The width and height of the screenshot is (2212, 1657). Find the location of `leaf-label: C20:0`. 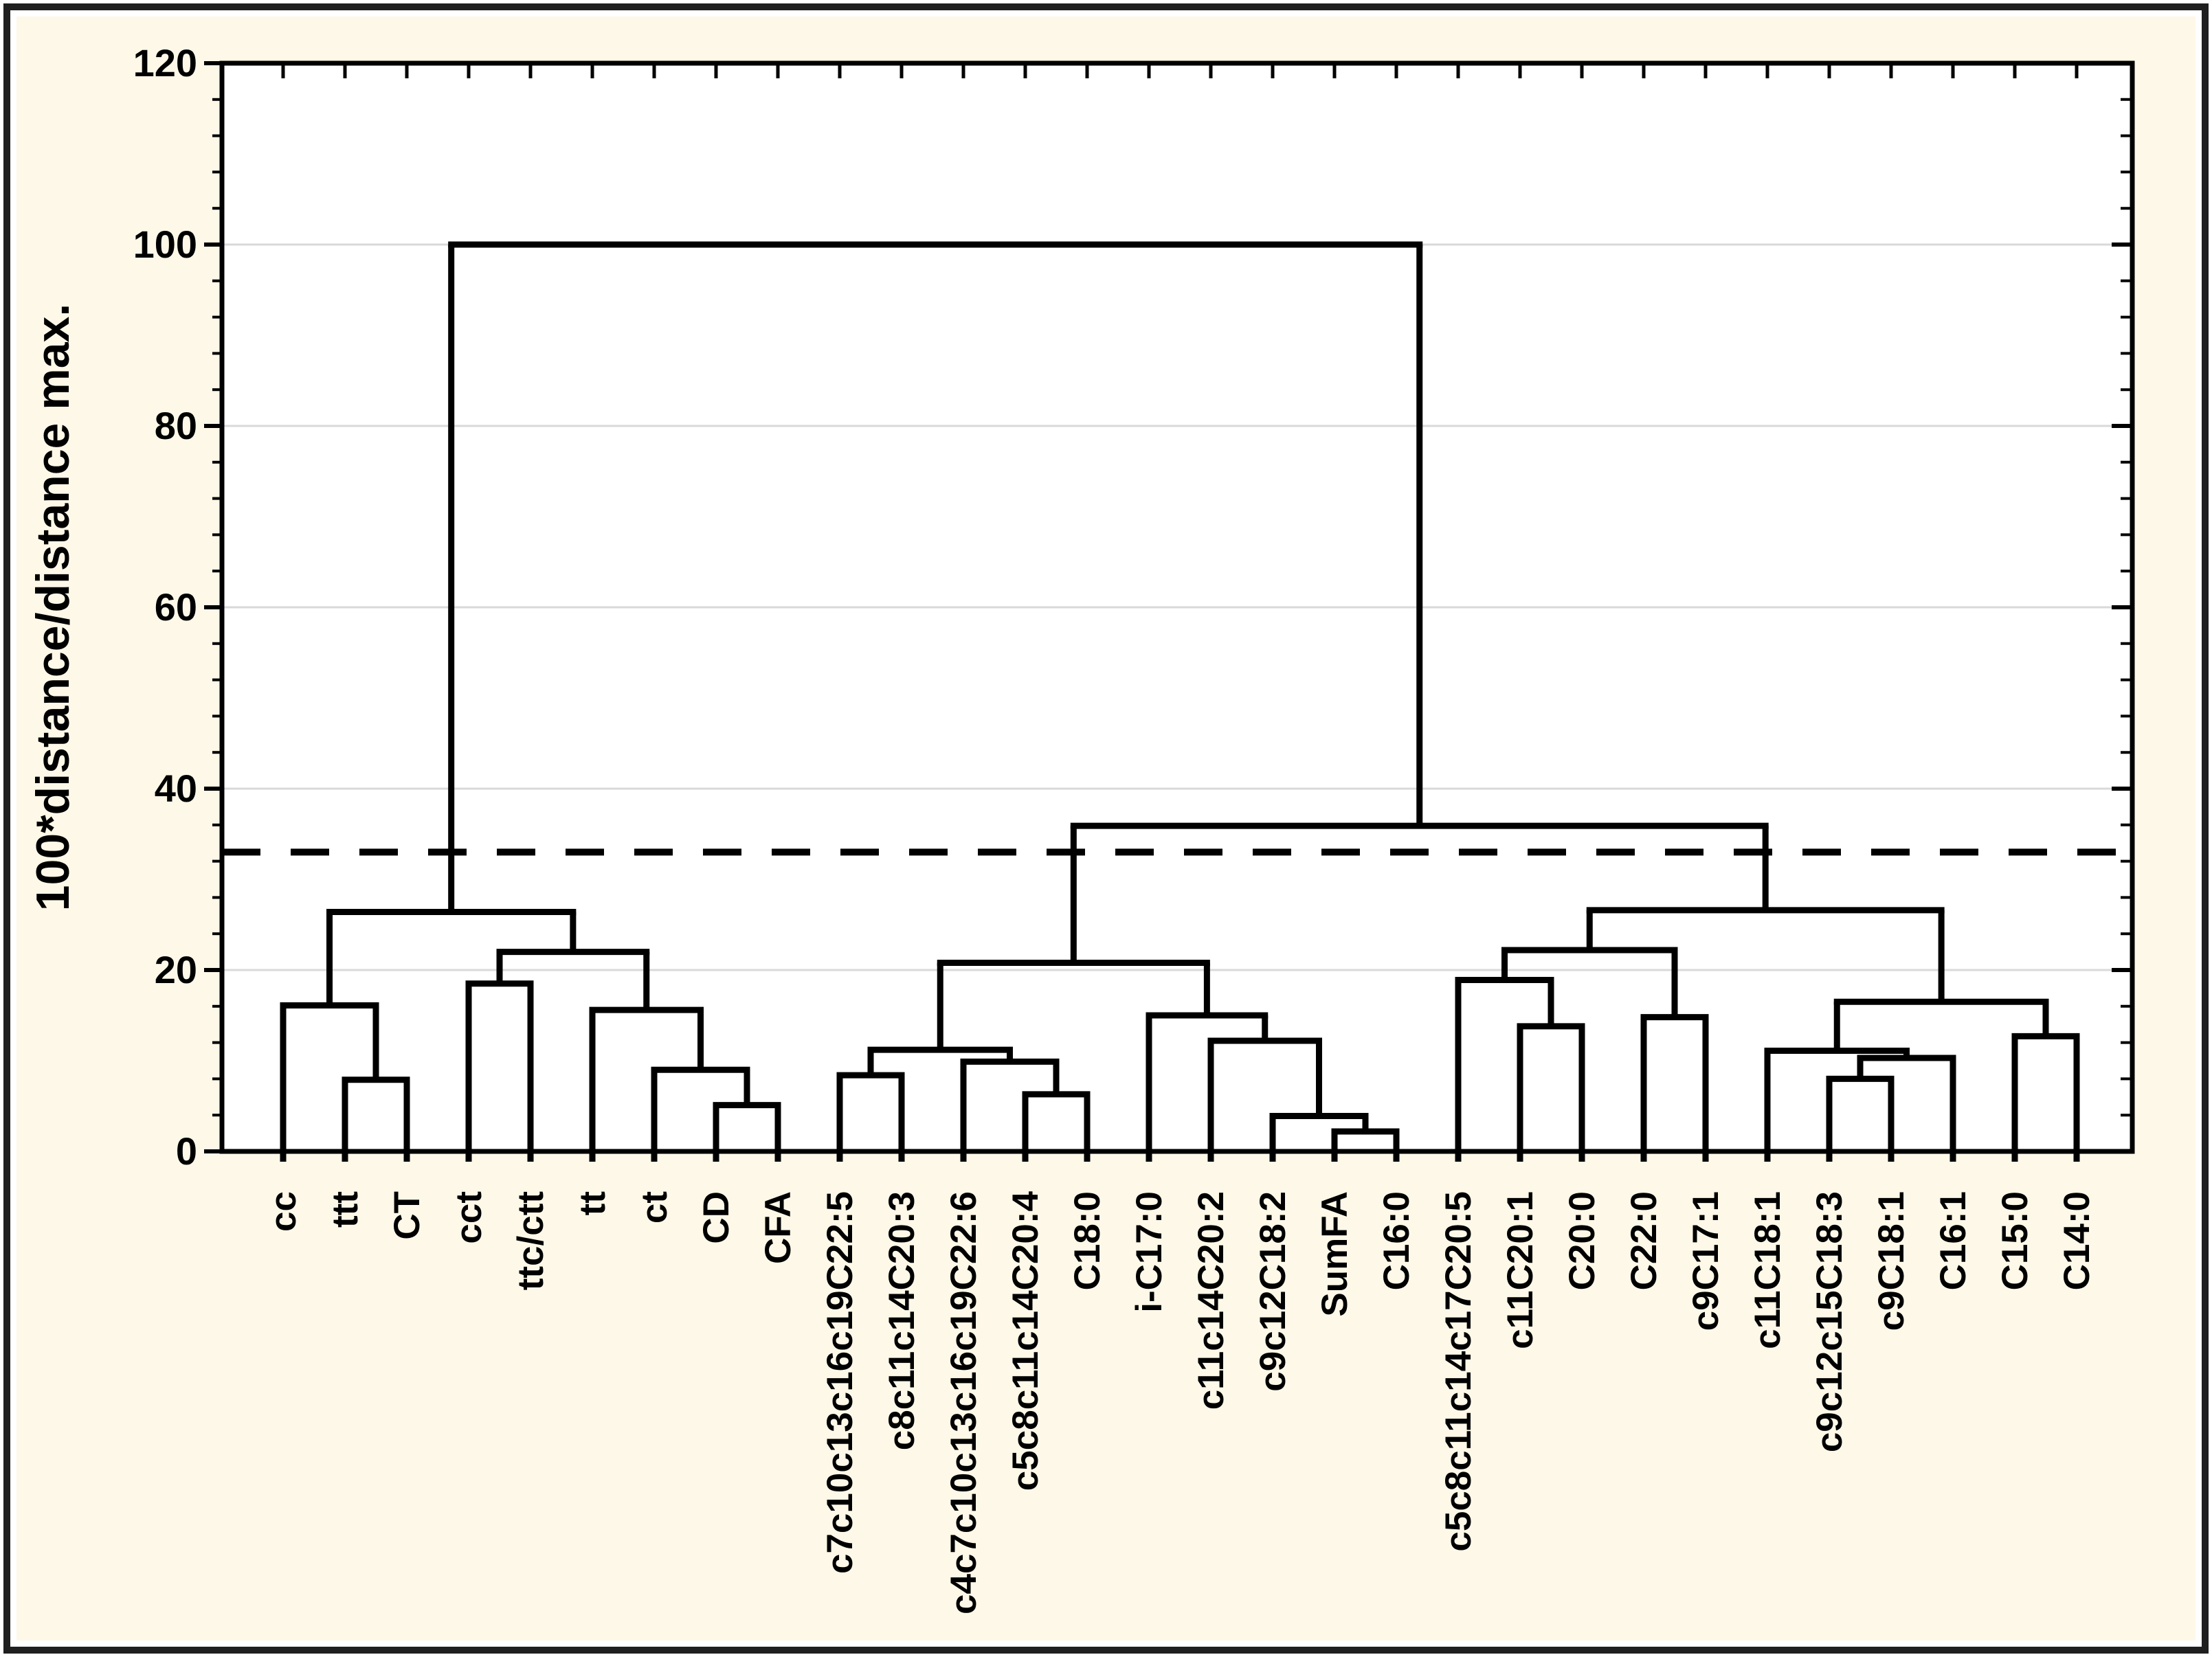

leaf-label: C20:0 is located at coordinates (1582, 1240).